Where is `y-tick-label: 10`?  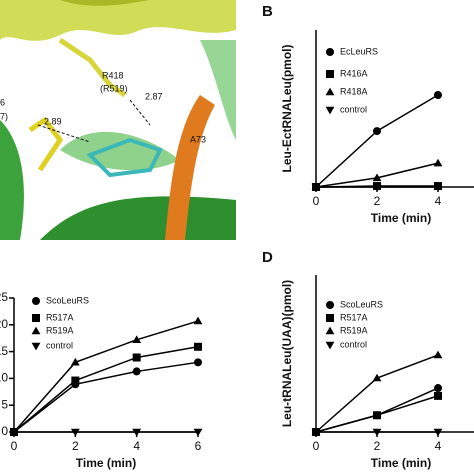
y-tick-label: 10 is located at coordinates (4, 378).